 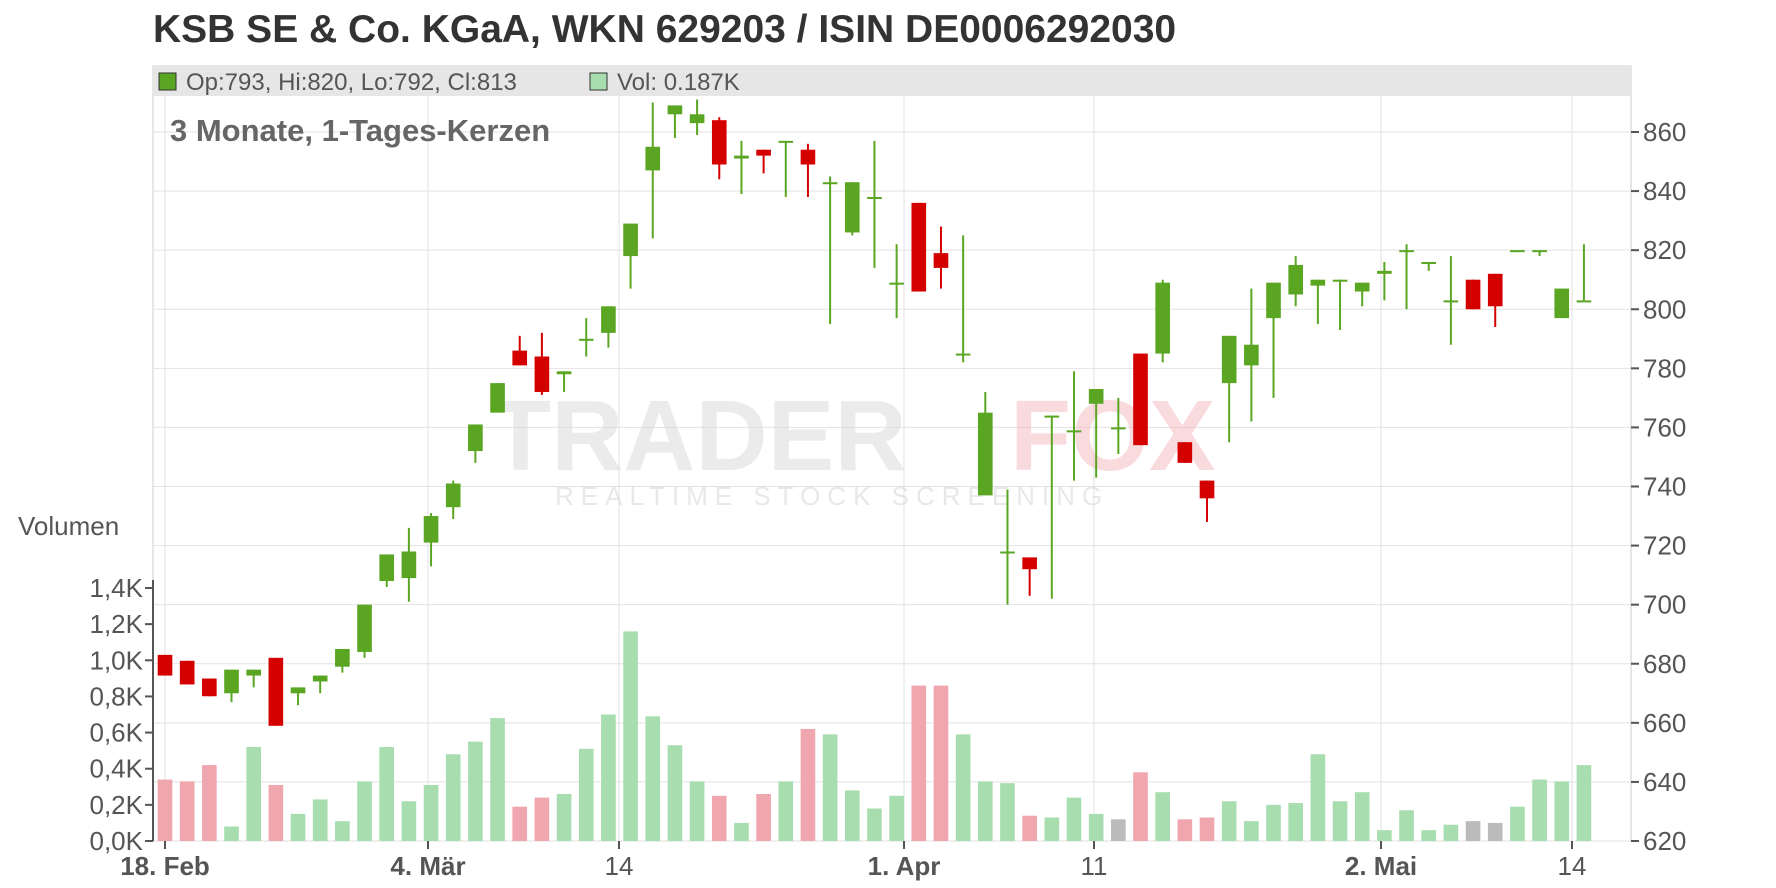 What do you see at coordinates (117, 696) in the screenshot?
I see `volume-tick-label: 0,8K` at bounding box center [117, 696].